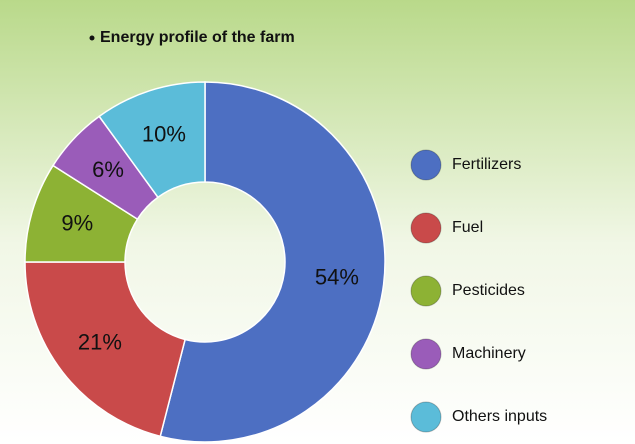 The width and height of the screenshot is (635, 444). What do you see at coordinates (489, 353) in the screenshot?
I see `legend-label: Machinery` at bounding box center [489, 353].